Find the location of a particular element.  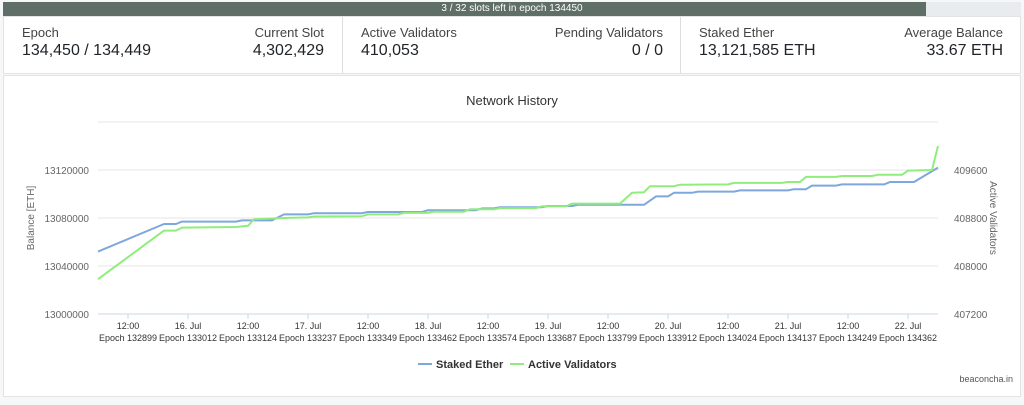

legend-label-active-validators: Active Validators is located at coordinates (572, 365).